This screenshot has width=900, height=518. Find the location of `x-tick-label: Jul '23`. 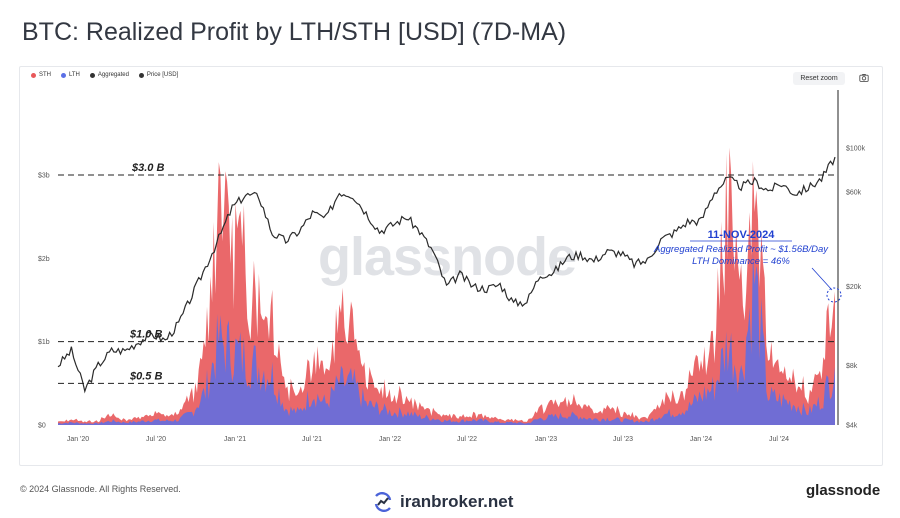

x-tick-label: Jul '23 is located at coordinates (623, 439).